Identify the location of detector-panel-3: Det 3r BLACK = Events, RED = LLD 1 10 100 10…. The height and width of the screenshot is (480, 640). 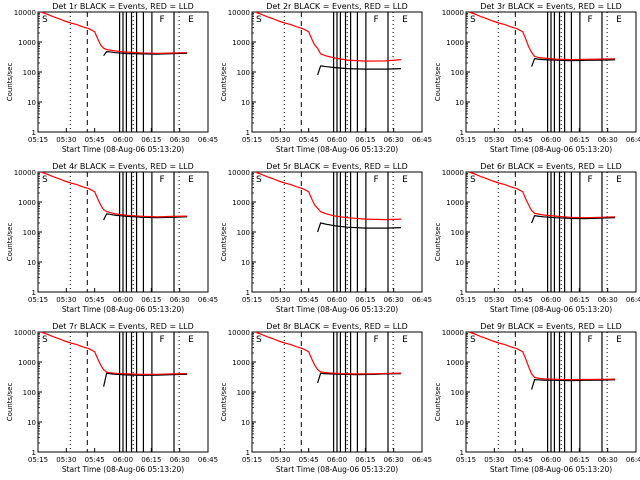
(537, 78).